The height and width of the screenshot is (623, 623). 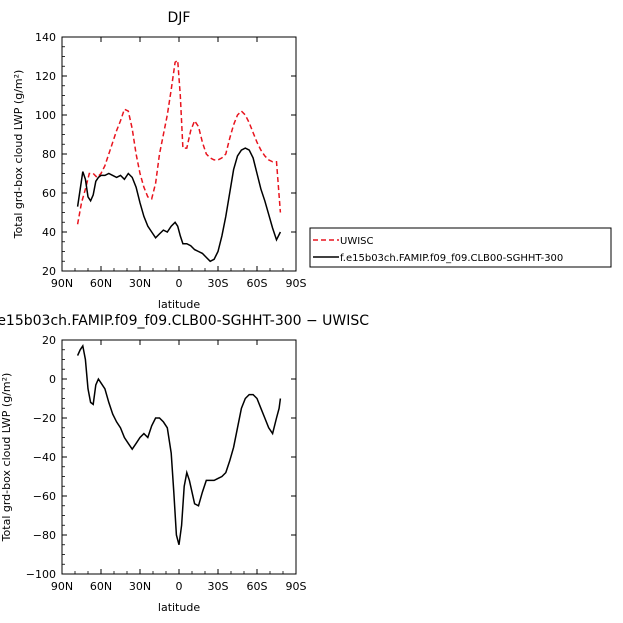 I want to click on y-tick-label: −20, so click(x=44, y=418).